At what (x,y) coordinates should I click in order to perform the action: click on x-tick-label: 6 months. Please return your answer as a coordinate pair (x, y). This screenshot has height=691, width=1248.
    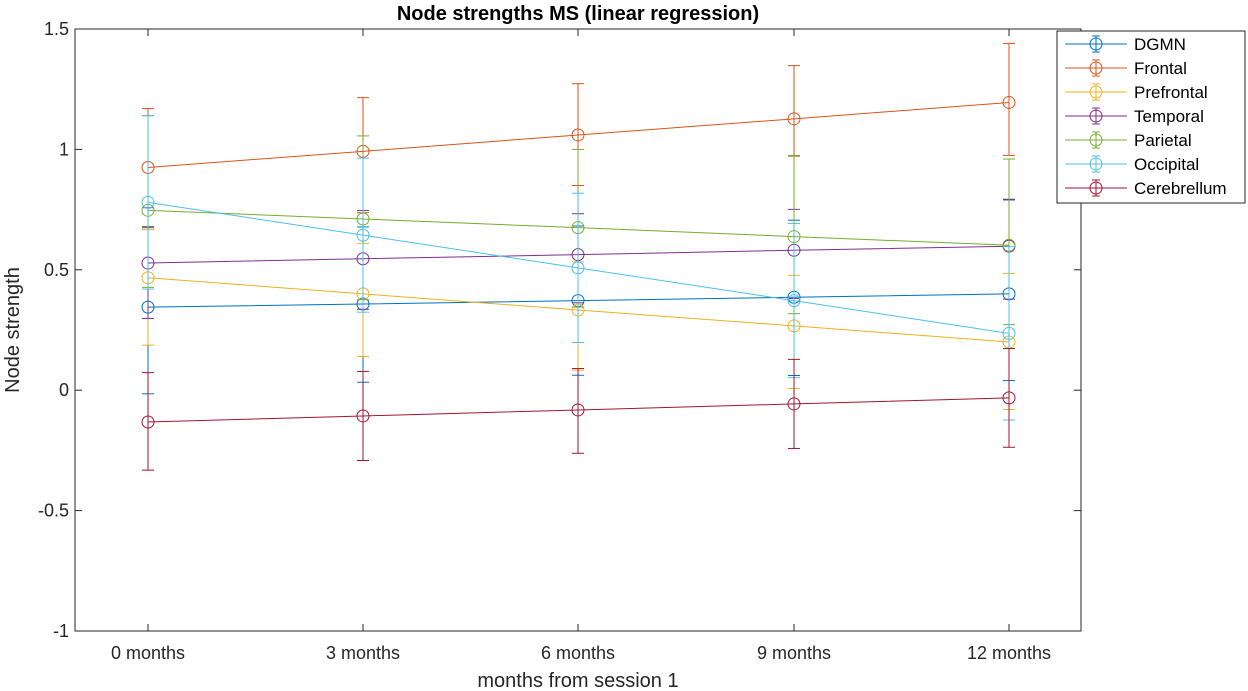
    Looking at the image, I should click on (578, 653).